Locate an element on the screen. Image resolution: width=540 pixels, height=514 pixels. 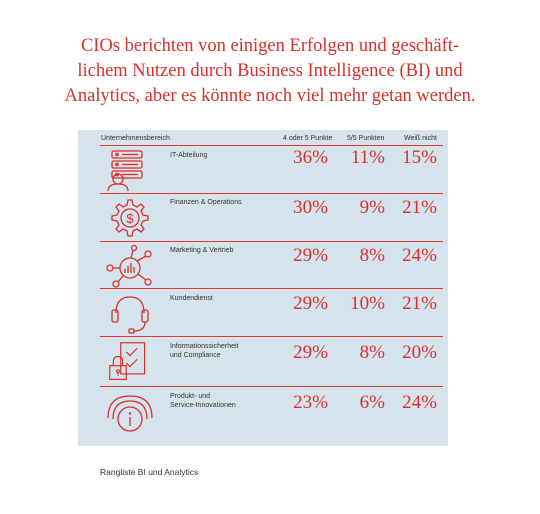
header-col3: Weiß nicht is located at coordinates (420, 138).